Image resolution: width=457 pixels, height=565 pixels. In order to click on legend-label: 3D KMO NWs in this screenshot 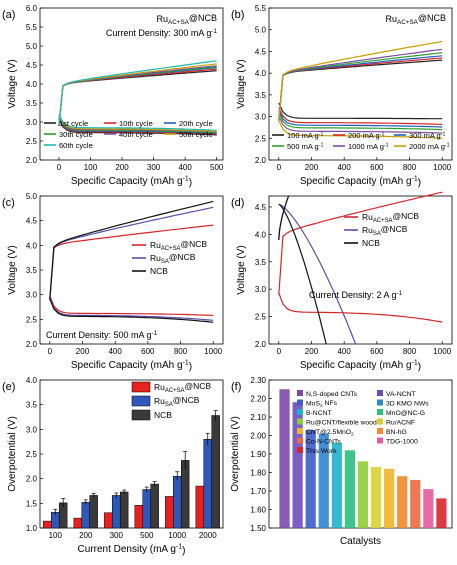, I will do `click(407, 404)`.